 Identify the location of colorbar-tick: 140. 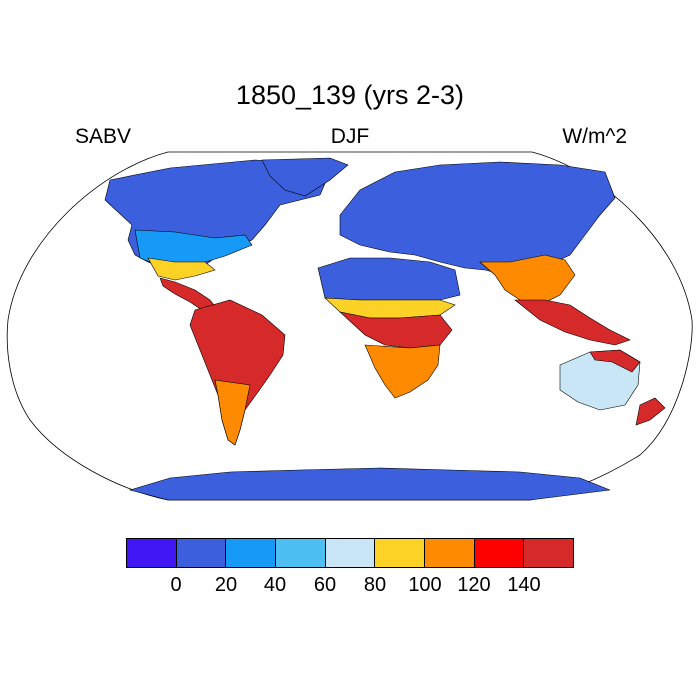
(524, 585).